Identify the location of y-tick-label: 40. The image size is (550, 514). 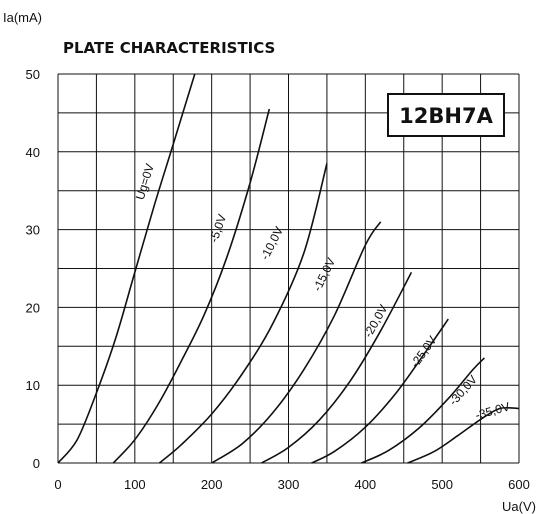
(33, 152).